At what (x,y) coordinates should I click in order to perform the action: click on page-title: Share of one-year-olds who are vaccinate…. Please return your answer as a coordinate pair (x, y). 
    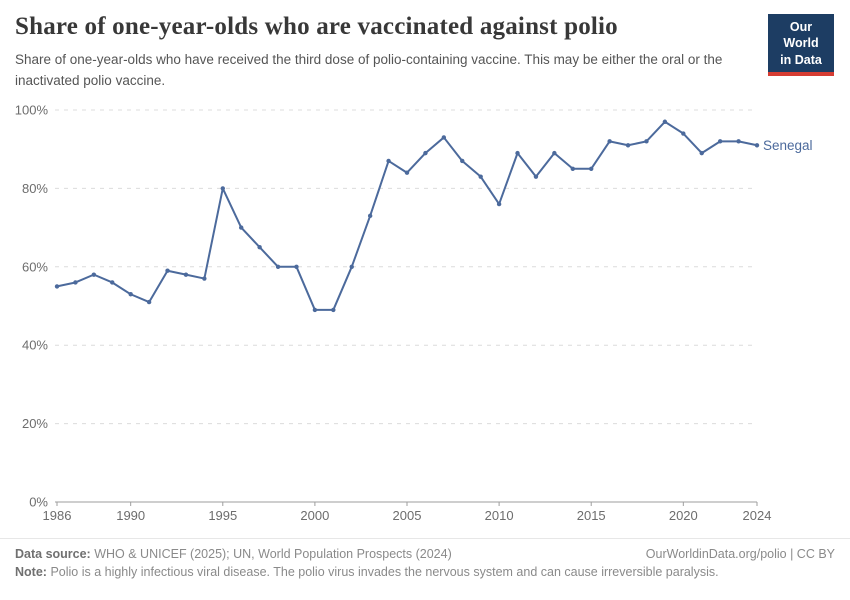
    Looking at the image, I should click on (316, 26).